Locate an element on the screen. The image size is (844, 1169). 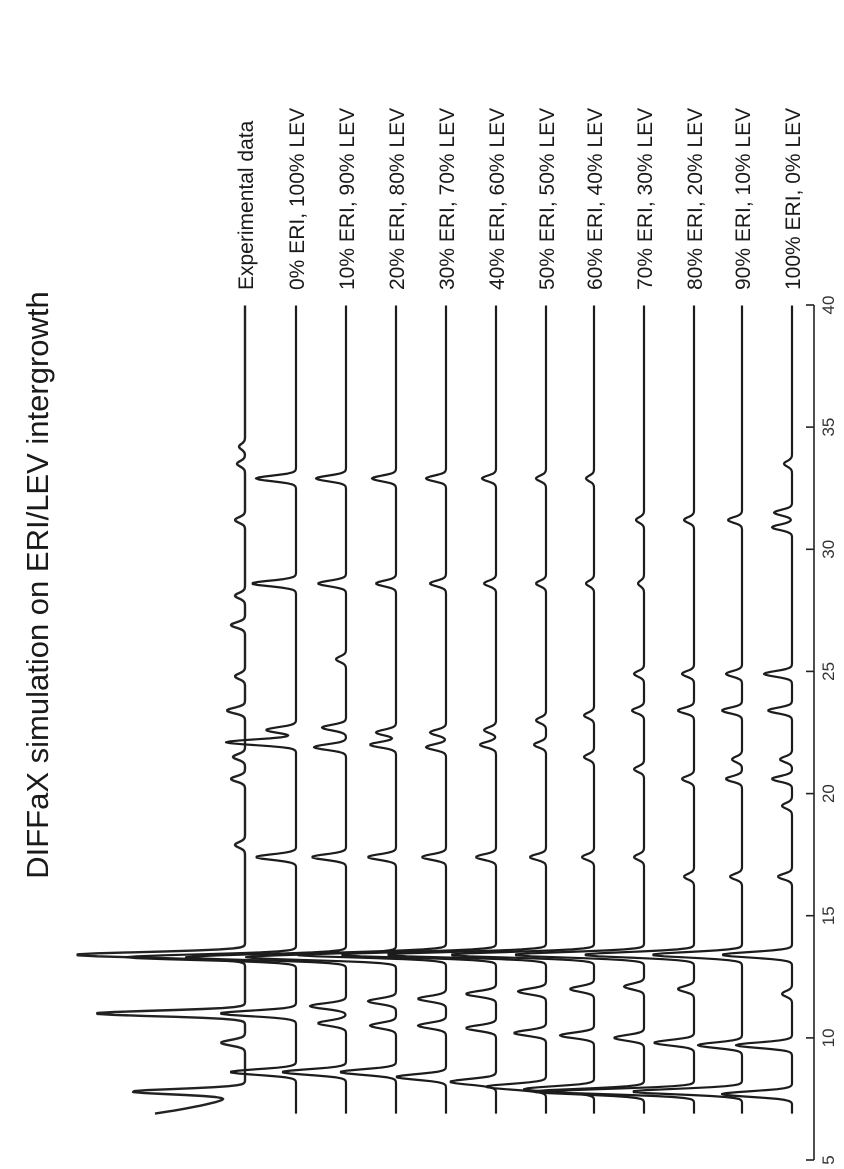
series-label-9: 80% ERI, 20% LEV is located at coordinates (695, 199).